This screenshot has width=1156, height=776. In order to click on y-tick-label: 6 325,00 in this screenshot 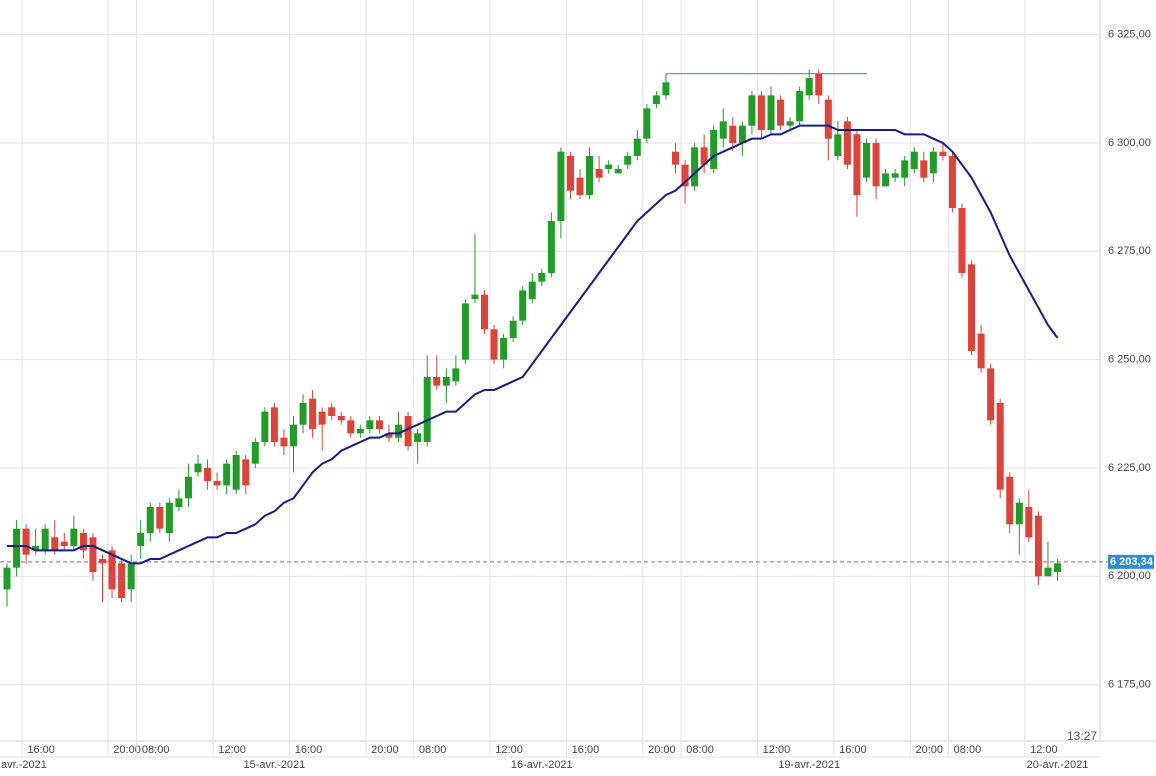, I will do `click(1129, 35)`.